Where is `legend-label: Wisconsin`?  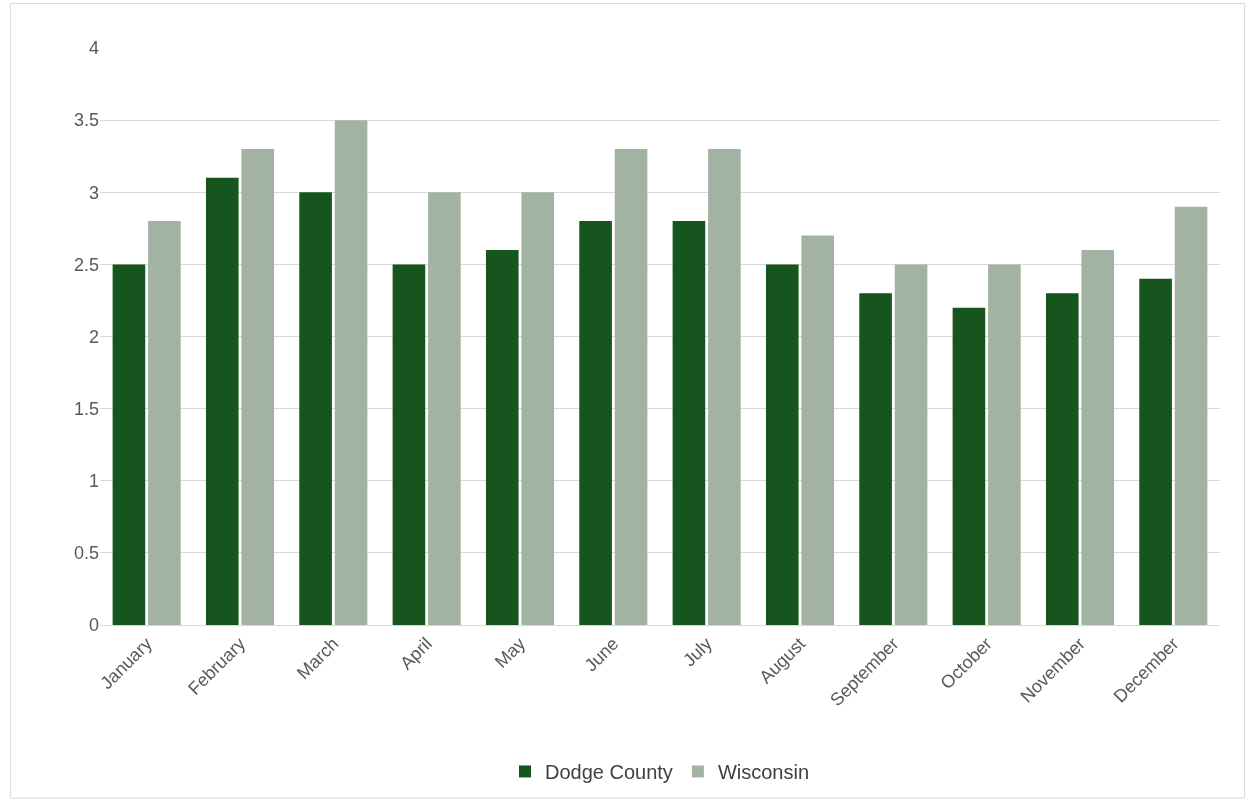 legend-label: Wisconsin is located at coordinates (763, 772).